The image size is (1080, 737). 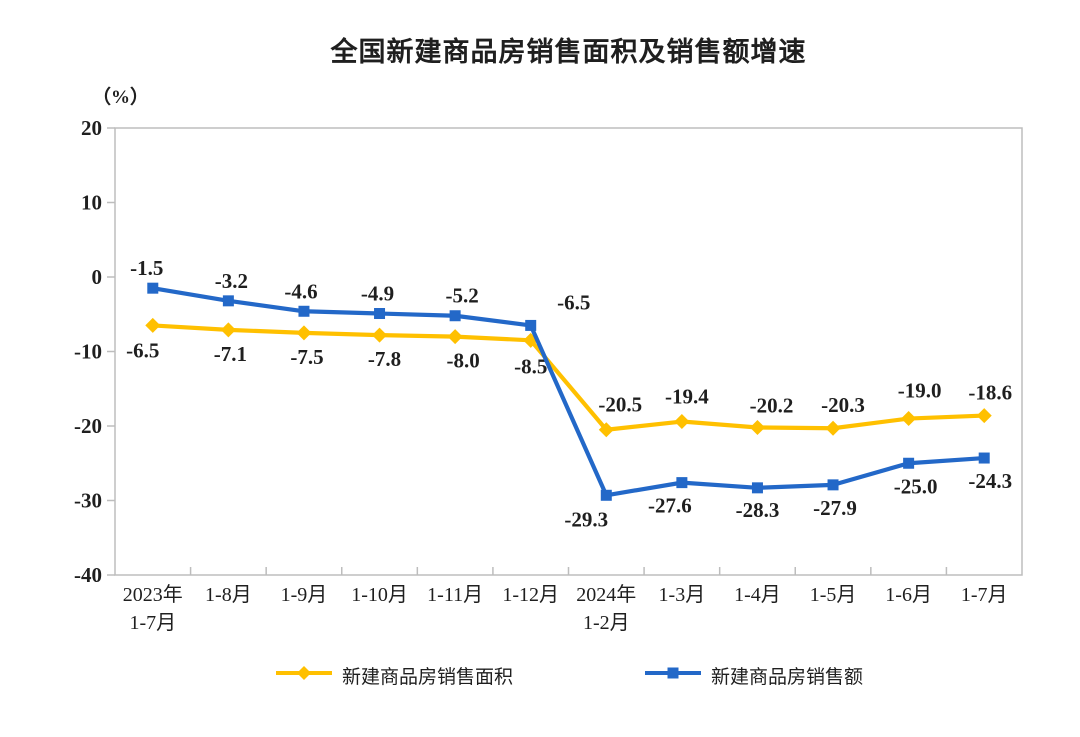 I want to click on legend-label-sales-value: 新建商品房销售额, so click(x=787, y=677).